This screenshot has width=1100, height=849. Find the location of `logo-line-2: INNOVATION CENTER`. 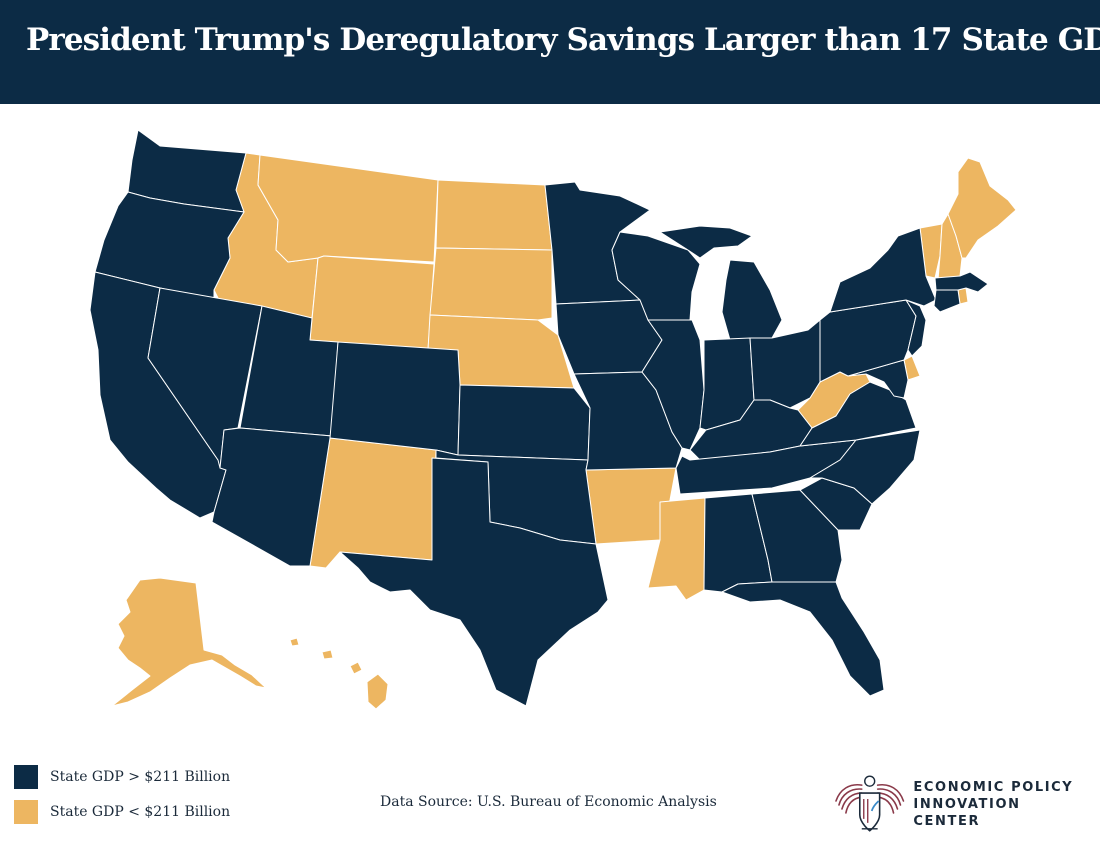

logo-line-2: INNOVATION CENTER is located at coordinates (967, 812).